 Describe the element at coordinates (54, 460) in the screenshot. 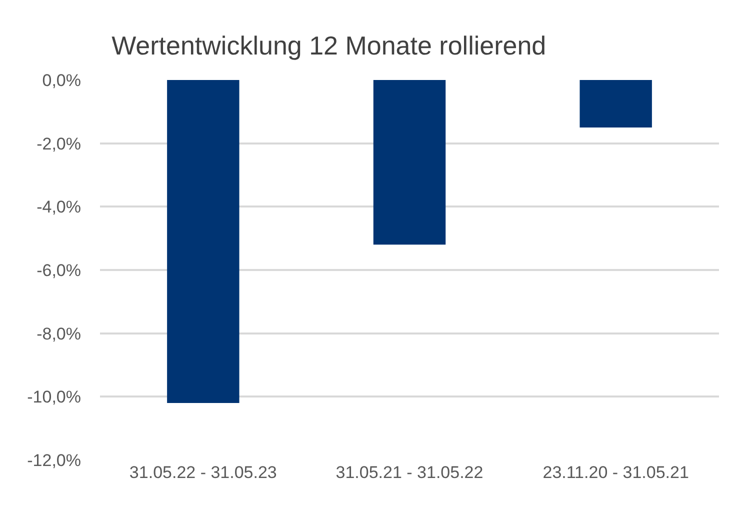

I see `y-tick-label: -12,0%` at that location.